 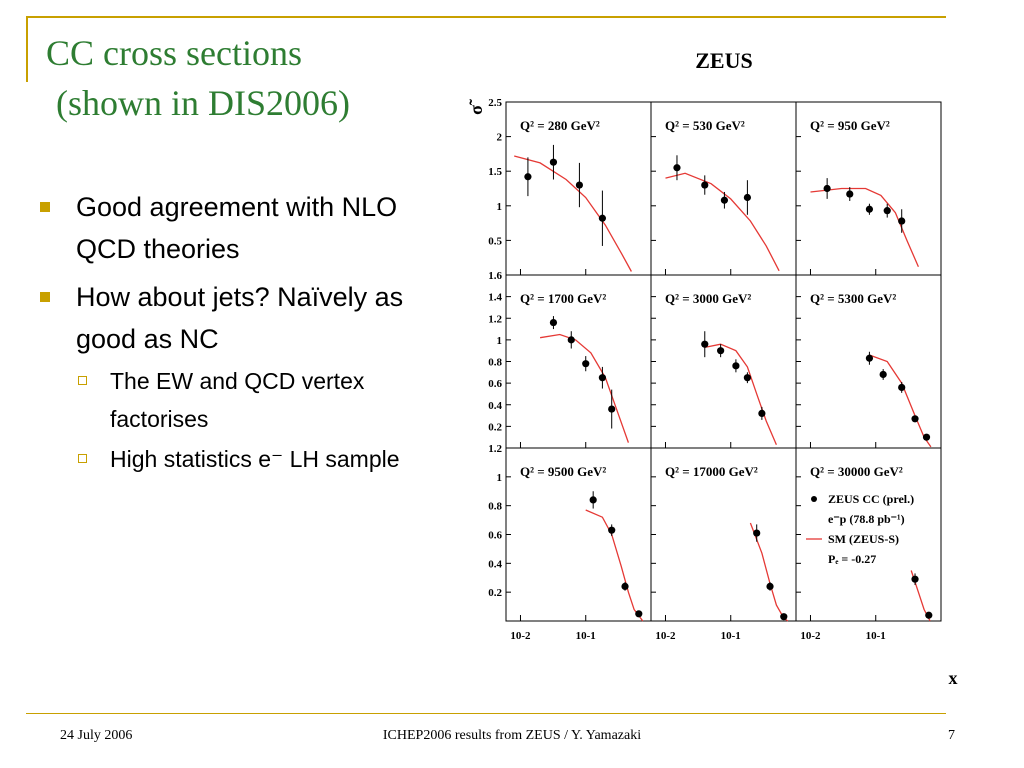 I want to click on y-tick-label: 0.6, so click(x=495, y=536).